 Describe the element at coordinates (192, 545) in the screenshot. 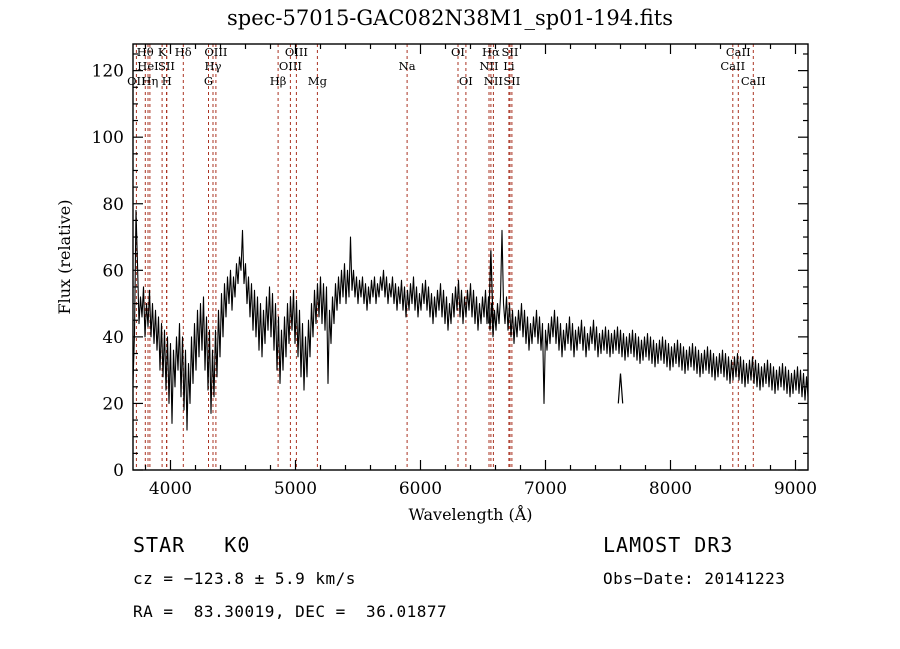

I see `object-class-text: STAR K0` at that location.